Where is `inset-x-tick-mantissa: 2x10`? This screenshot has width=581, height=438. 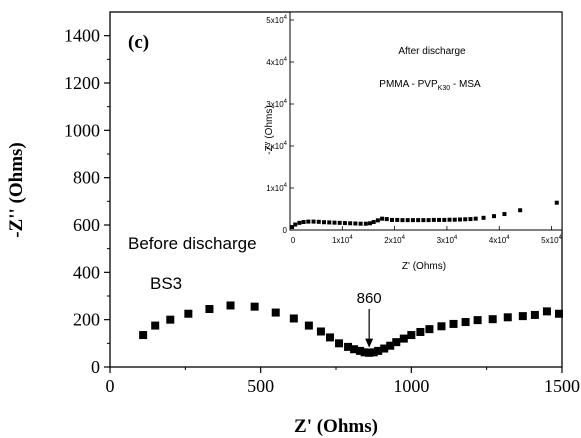
inset-x-tick-mantissa: 2x10 is located at coordinates (393, 240).